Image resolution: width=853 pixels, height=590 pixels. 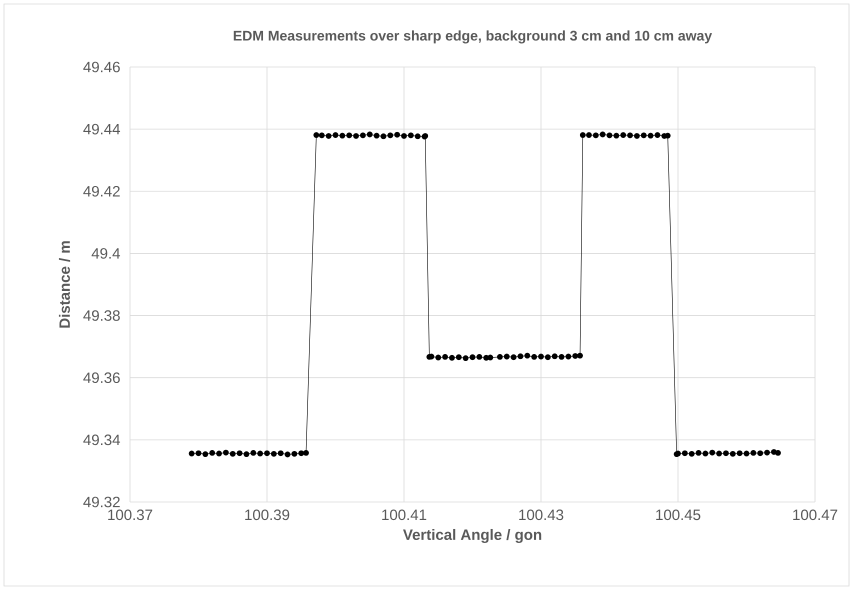 What do you see at coordinates (64, 284) in the screenshot?
I see `y-axis-title: Distance / m` at bounding box center [64, 284].